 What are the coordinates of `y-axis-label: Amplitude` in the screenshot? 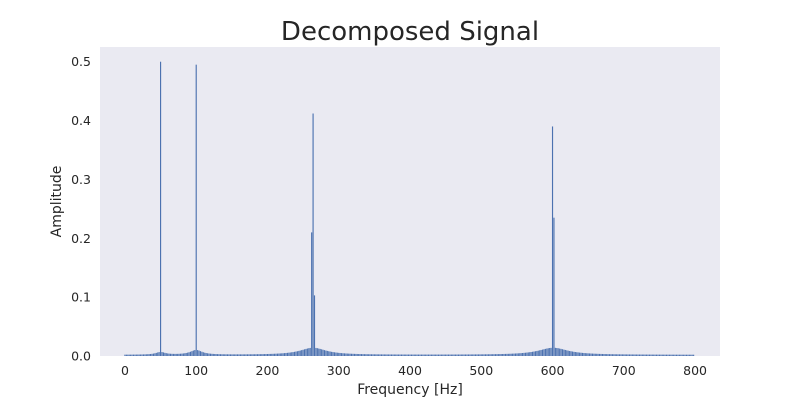 It's located at (57, 202).